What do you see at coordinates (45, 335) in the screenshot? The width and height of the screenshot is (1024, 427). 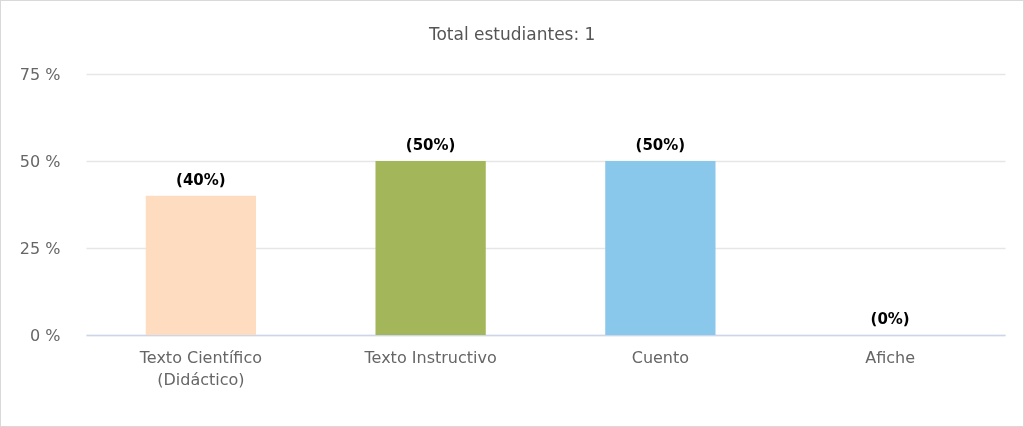 I see `y-tick-label: 0 %` at bounding box center [45, 335].